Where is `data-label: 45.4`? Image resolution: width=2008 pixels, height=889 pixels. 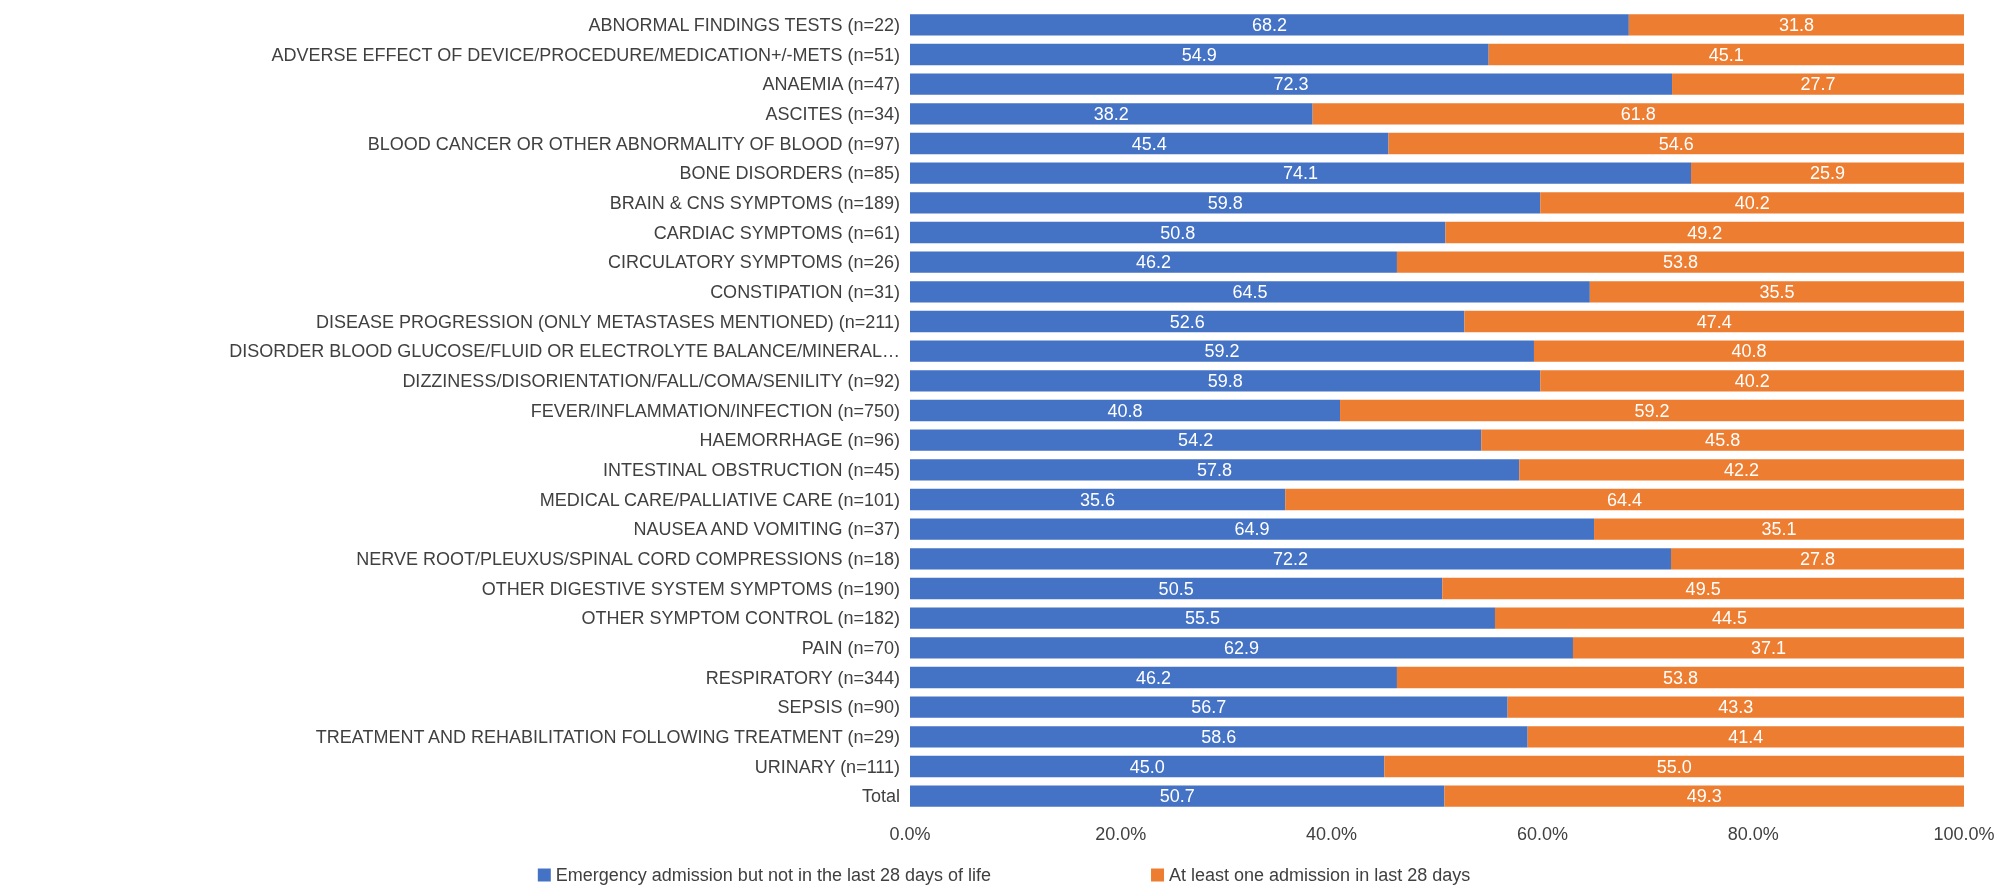 data-label: 45.4 is located at coordinates (1149, 143).